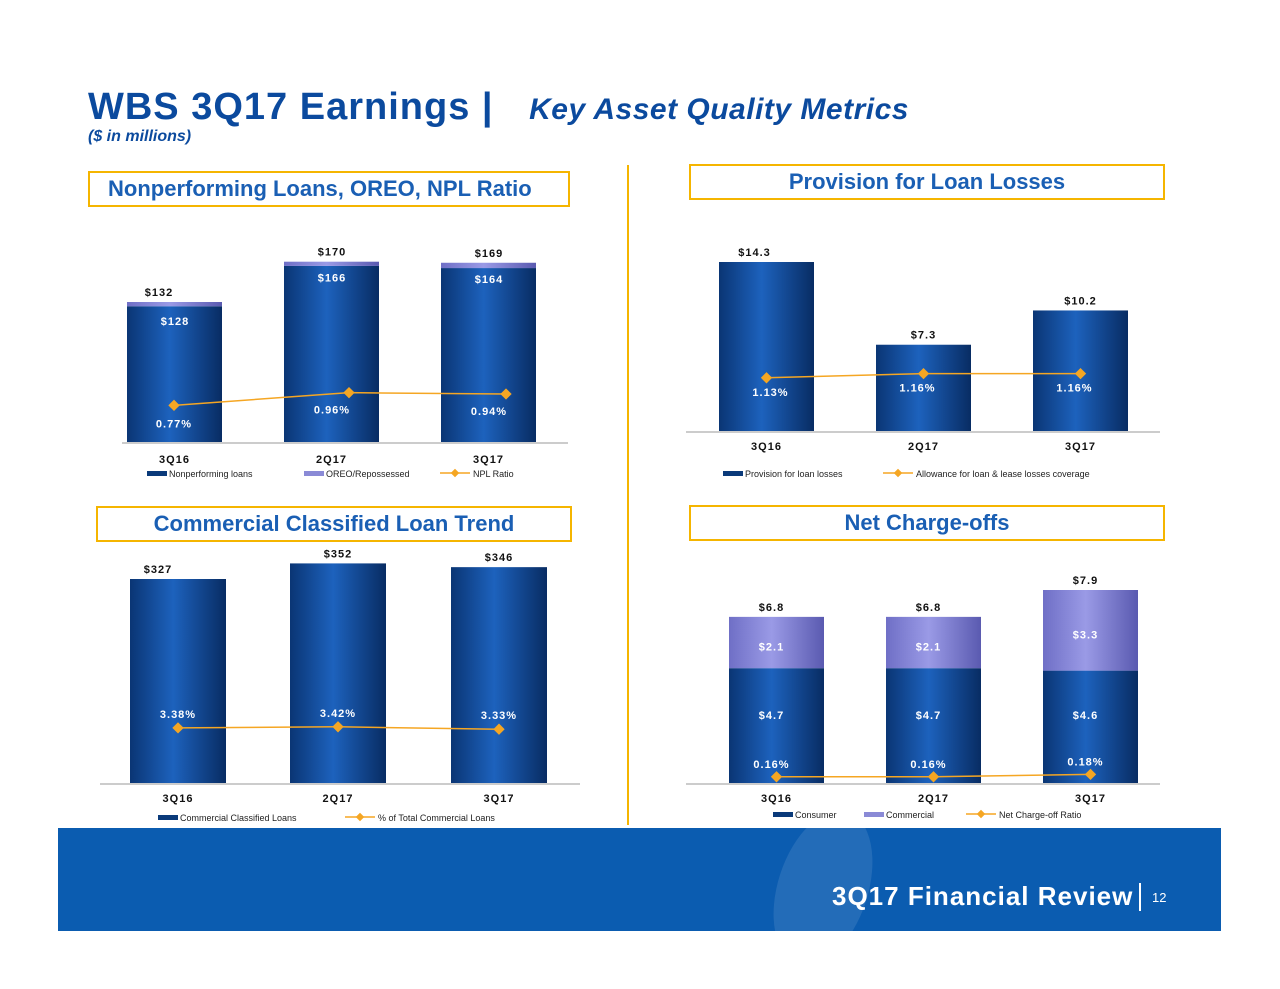  I want to click on classified-category-label: 3Q17, so click(499, 799).